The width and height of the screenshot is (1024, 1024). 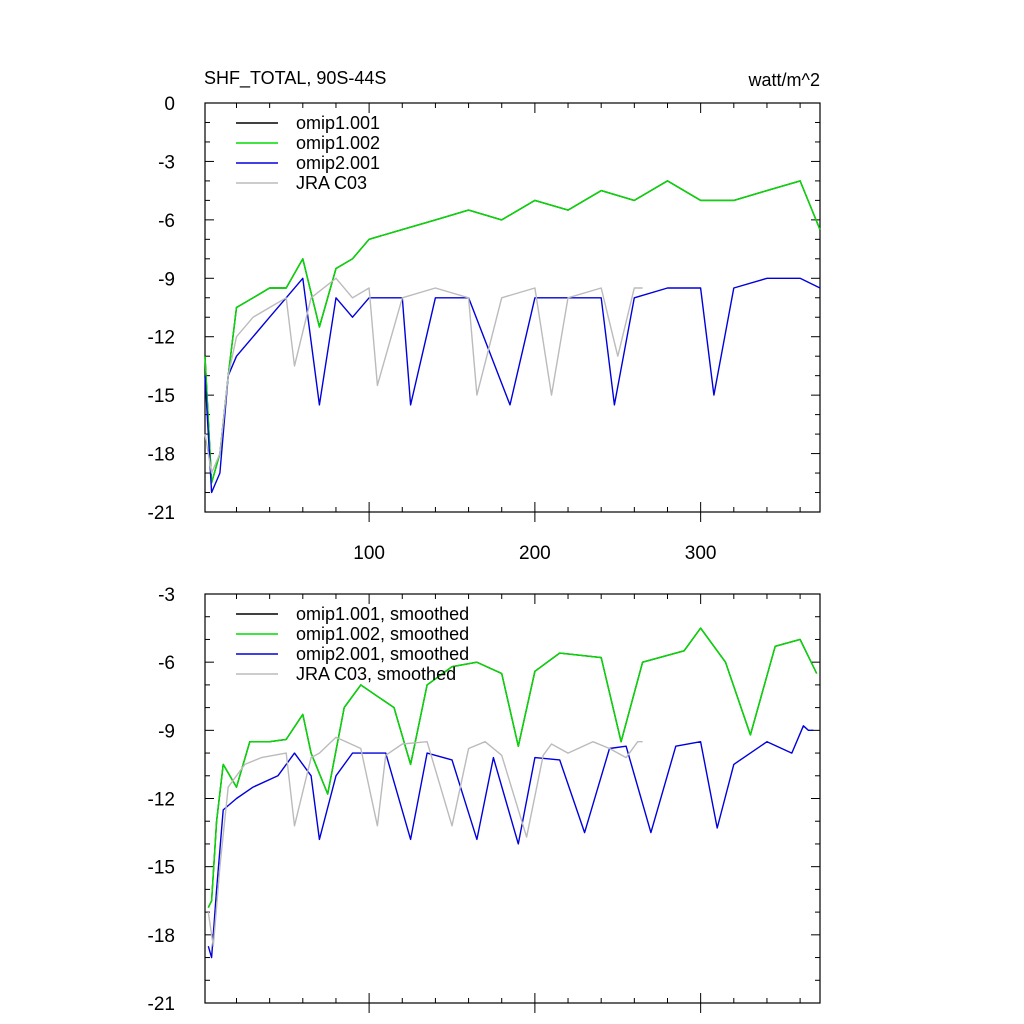 I want to click on legend-label: omip1.001, so click(x=338, y=123).